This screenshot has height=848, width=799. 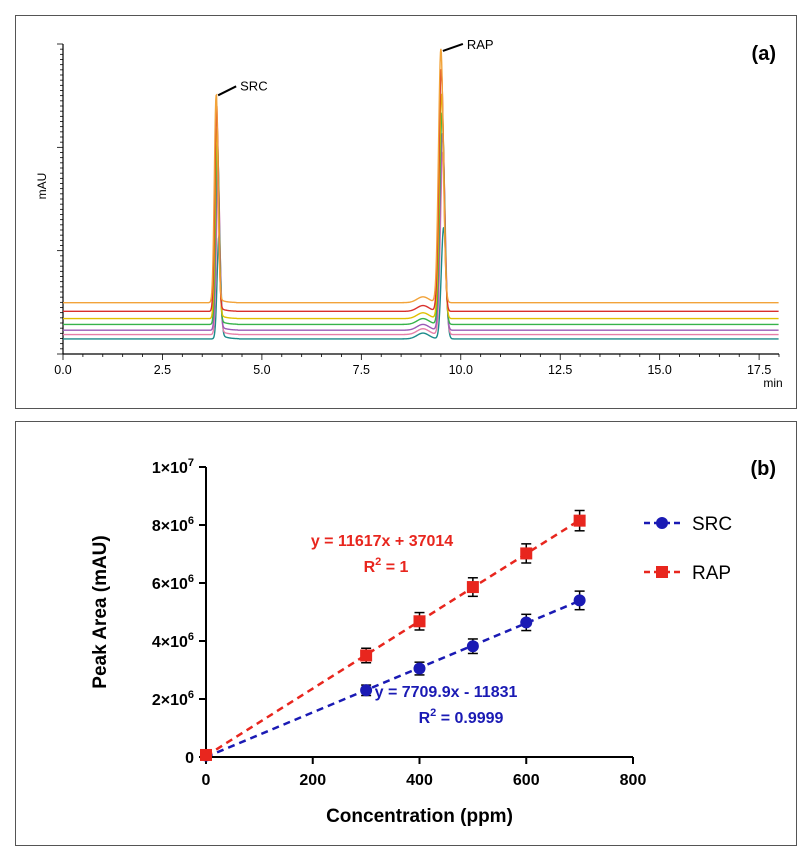 I want to click on y-tick-exponent: 7, so click(x=191, y=463).